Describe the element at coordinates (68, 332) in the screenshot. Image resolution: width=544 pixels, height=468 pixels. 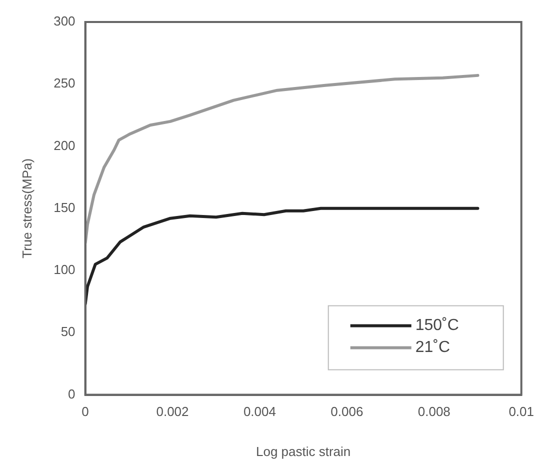
I see `y-tick-label: 50` at that location.